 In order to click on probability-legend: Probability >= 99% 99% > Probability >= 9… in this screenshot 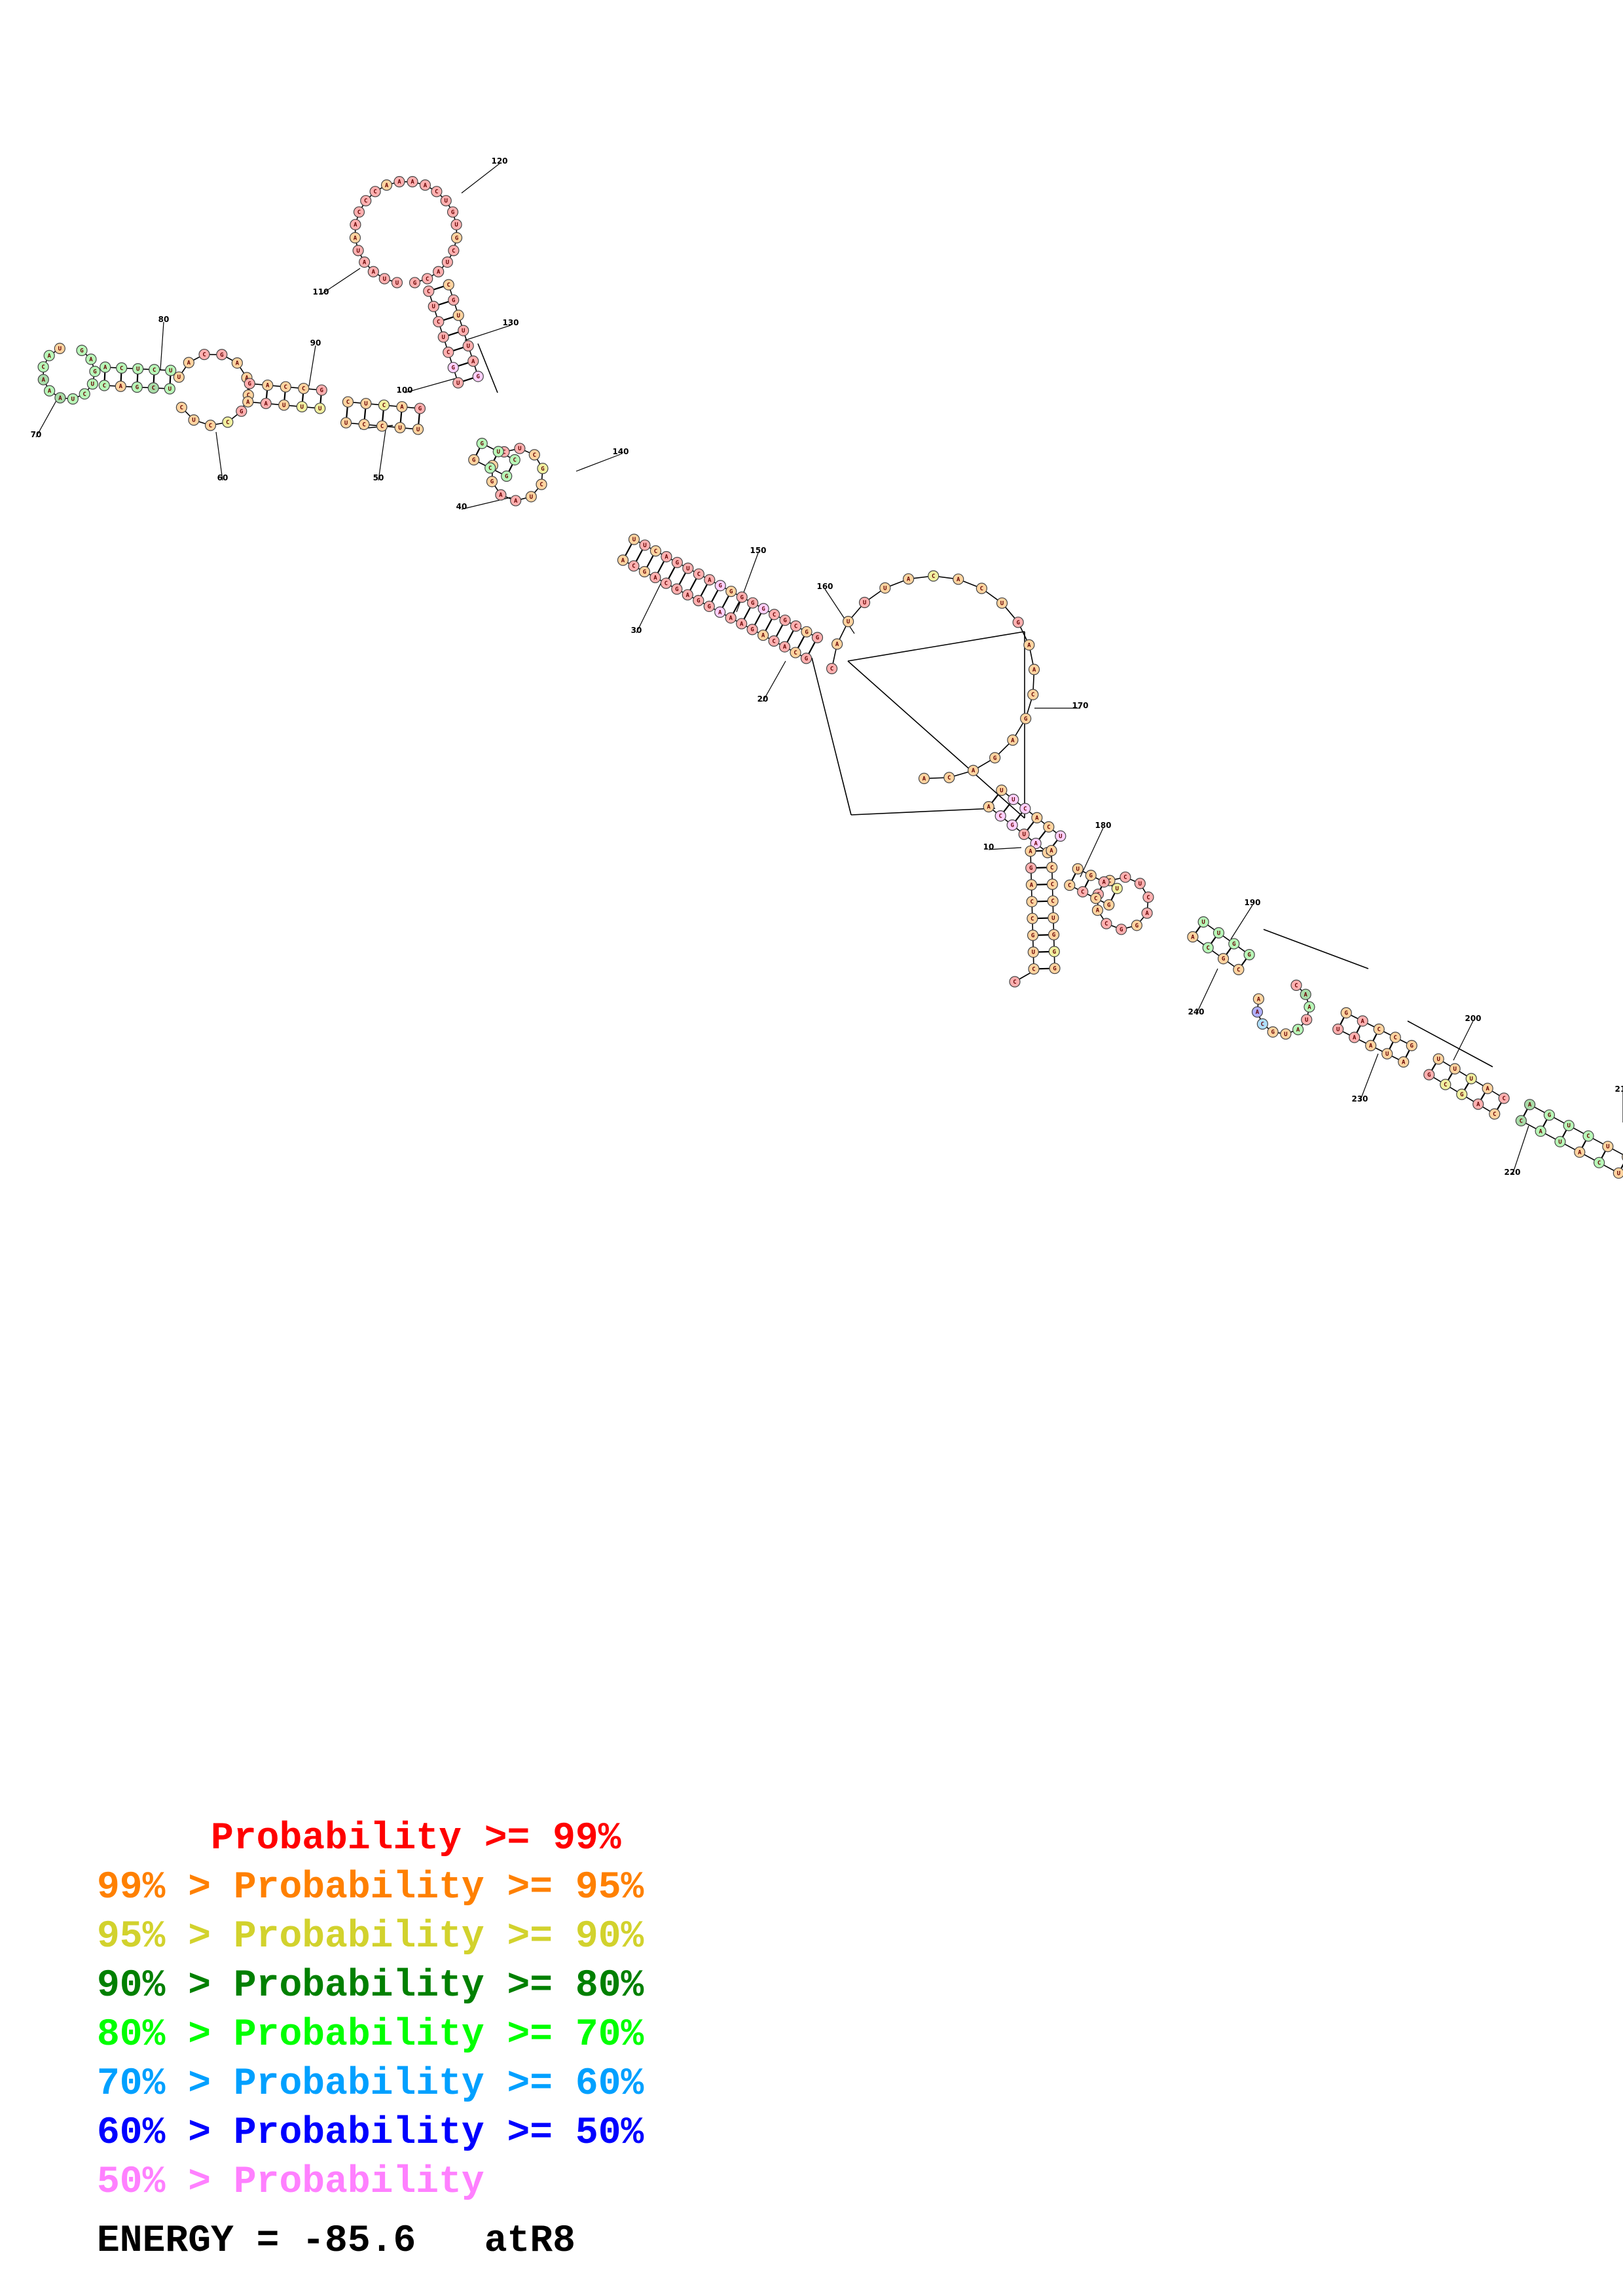, I will do `click(370, 2010)`.